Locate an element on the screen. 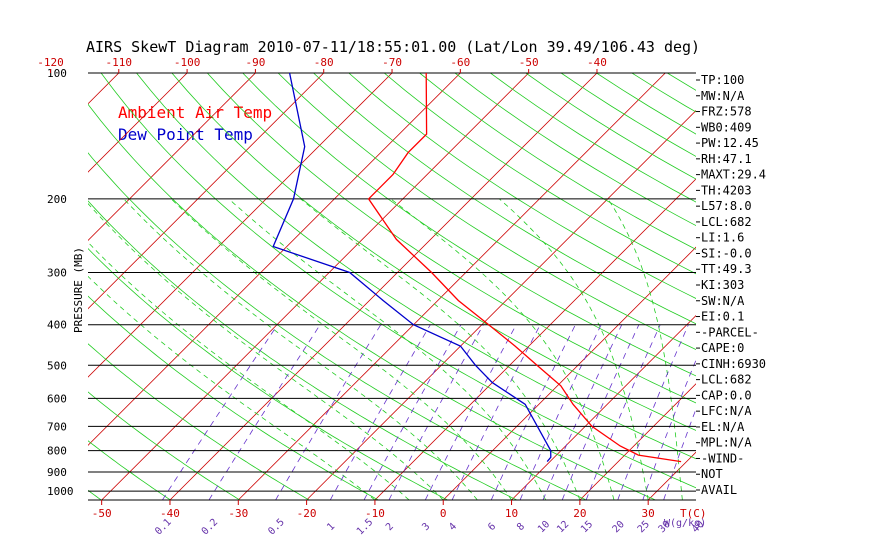 The width and height of the screenshot is (870, 560). mixing-ratio-unit-label: W(g/kg) is located at coordinates (685, 523).